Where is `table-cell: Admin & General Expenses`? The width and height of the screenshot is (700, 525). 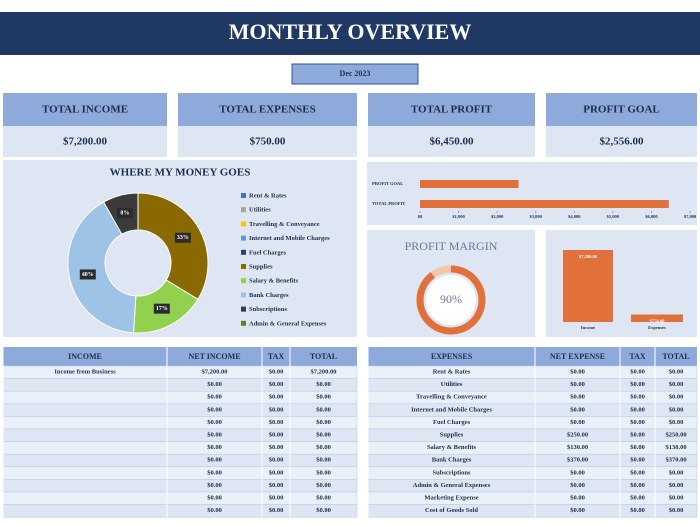 table-cell: Admin & General Expenses is located at coordinates (452, 485).